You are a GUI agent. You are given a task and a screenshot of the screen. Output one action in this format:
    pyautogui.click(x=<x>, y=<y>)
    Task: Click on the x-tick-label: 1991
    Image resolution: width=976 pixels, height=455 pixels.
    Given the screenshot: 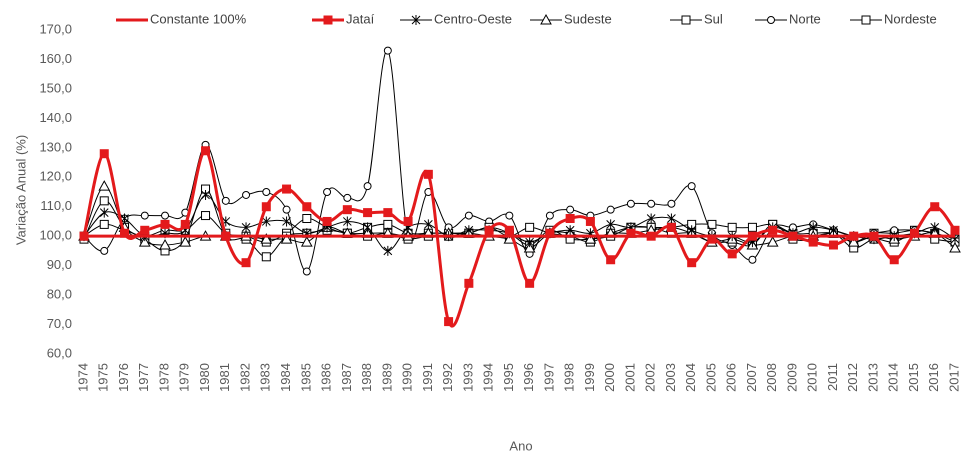 What is the action you would take?
    pyautogui.click(x=427, y=377)
    